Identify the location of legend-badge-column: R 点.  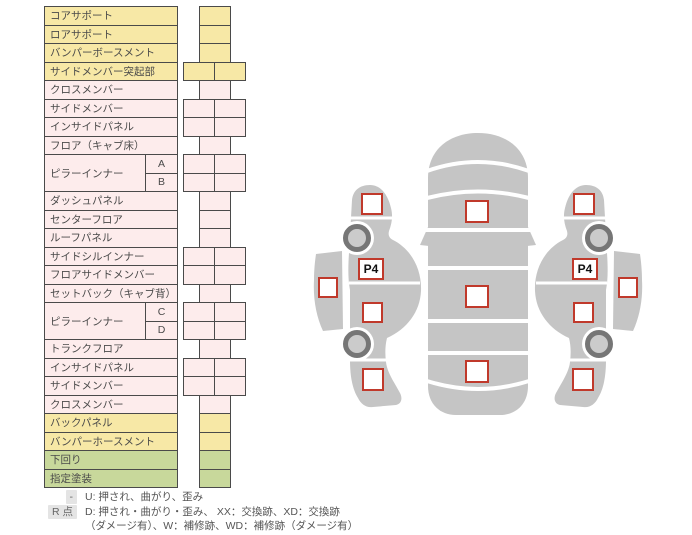
(62, 512).